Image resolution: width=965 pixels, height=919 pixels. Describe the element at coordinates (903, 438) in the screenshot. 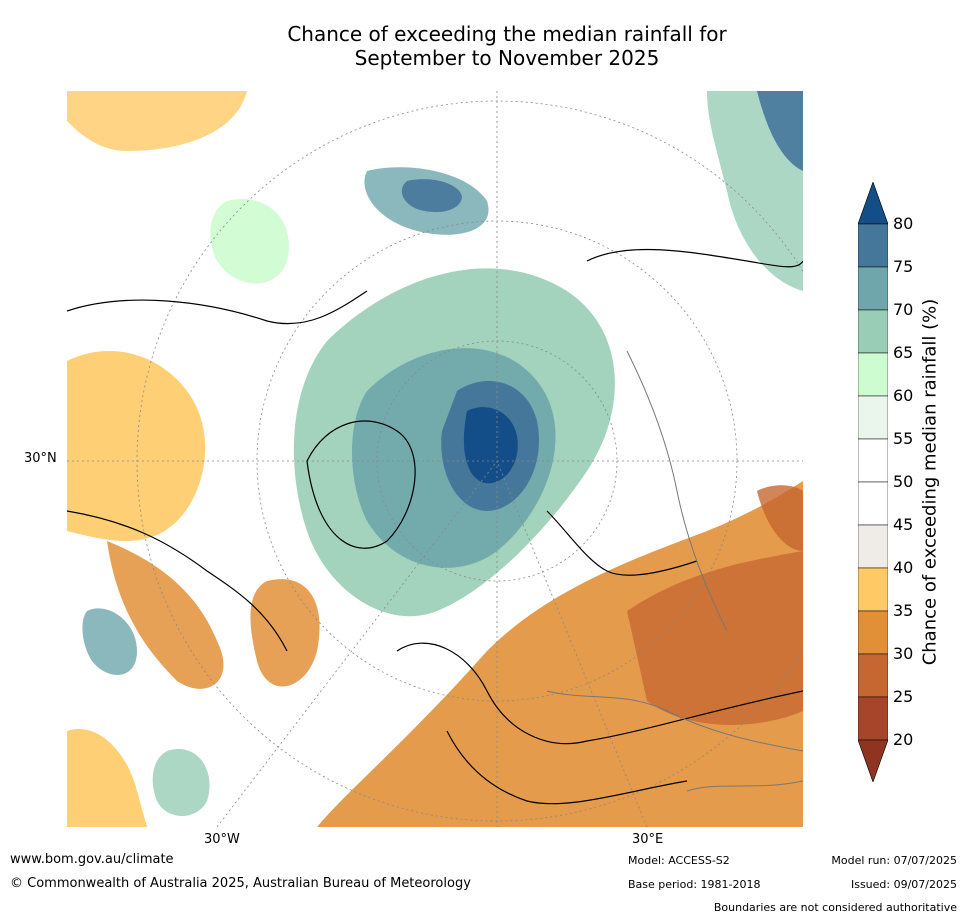

I see `colorbar-tick-label: 55` at that location.